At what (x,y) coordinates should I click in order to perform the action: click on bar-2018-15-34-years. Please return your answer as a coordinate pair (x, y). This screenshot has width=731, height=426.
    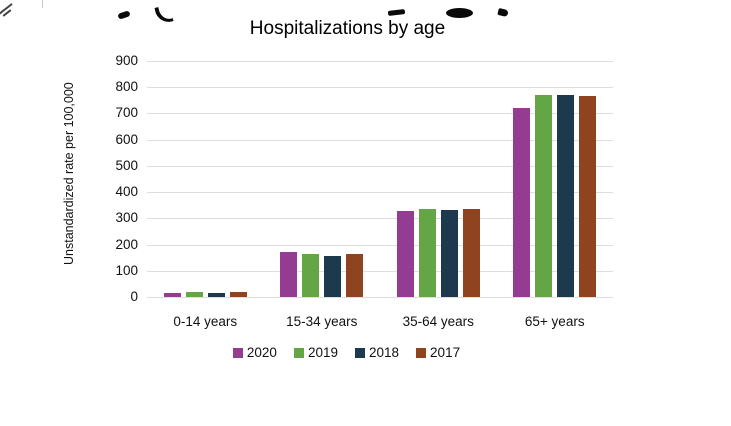
    Looking at the image, I should click on (333, 276).